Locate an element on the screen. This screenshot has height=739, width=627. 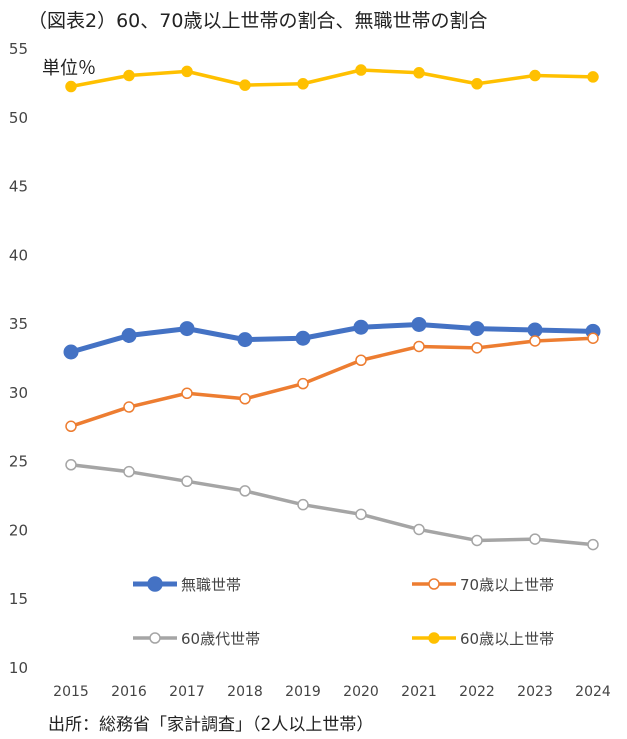
x-tick-label: 2016 is located at coordinates (129, 692).